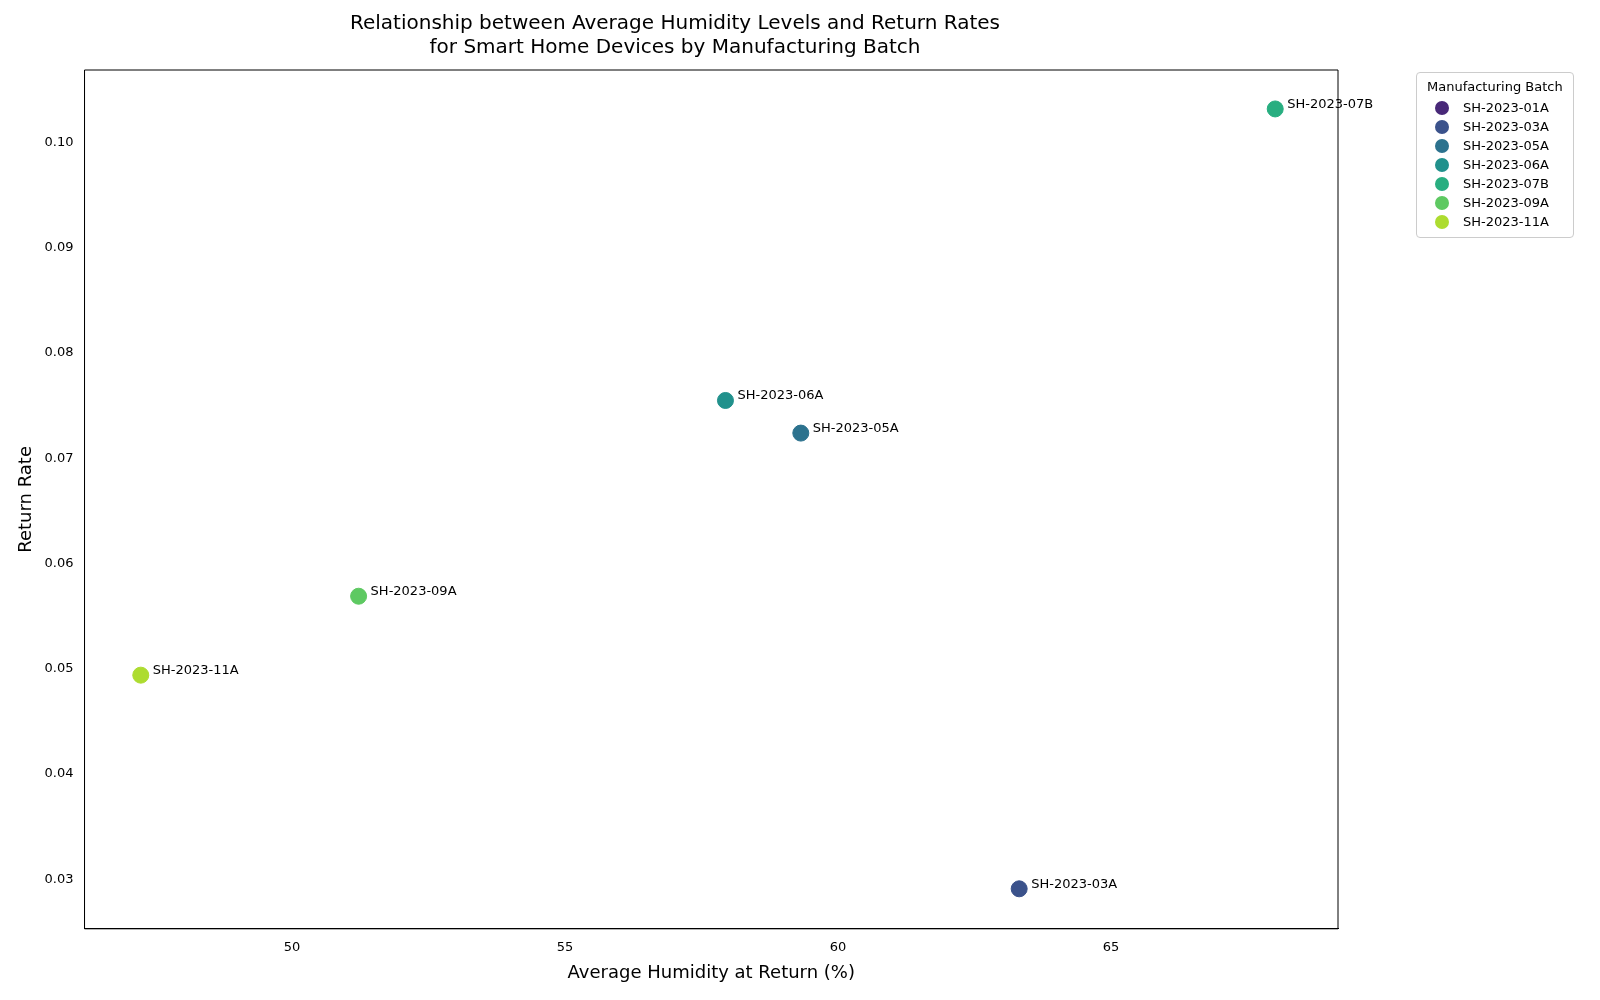 The width and height of the screenshot is (1600, 1000). What do you see at coordinates (1330, 103) in the screenshot?
I see `text: SH-2023-07B` at bounding box center [1330, 103].